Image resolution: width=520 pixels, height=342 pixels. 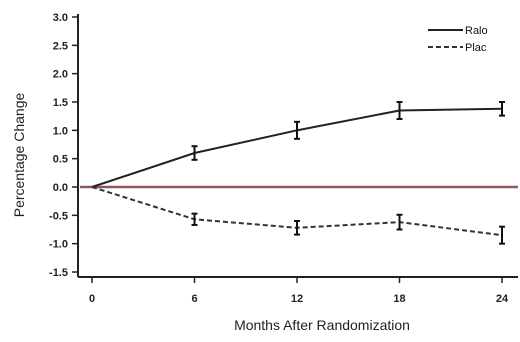 What do you see at coordinates (299, 291) in the screenshot?
I see `x-ticks: 0 6 12 18 24` at bounding box center [299, 291].